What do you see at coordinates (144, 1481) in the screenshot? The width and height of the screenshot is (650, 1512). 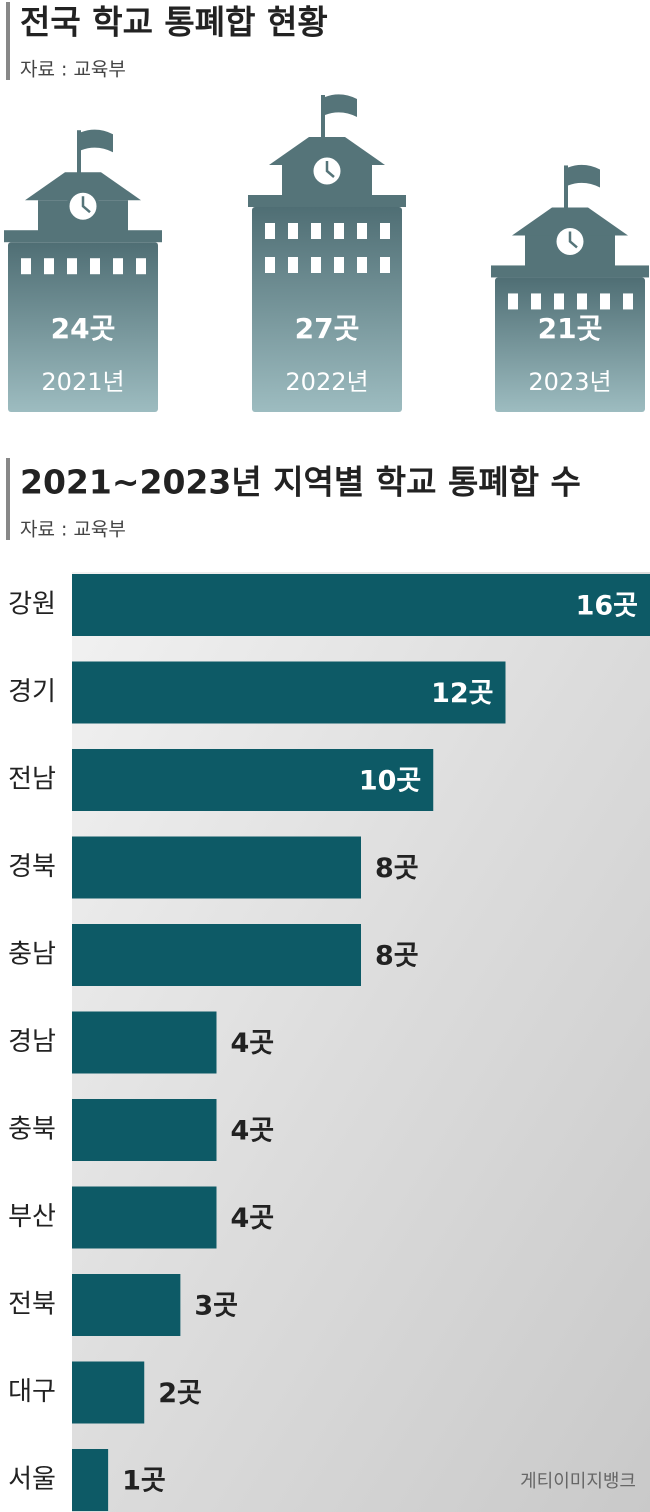 I see `value-label: 1곳` at bounding box center [144, 1481].